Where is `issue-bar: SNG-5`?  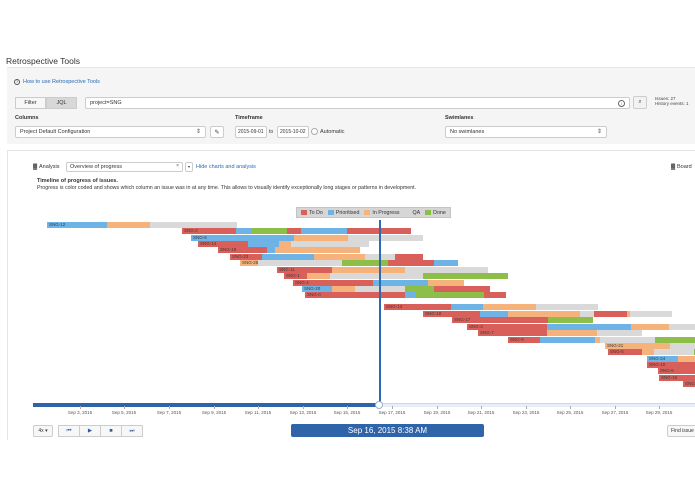
issue-bar: SNG-5 is located at coordinates (651, 352).